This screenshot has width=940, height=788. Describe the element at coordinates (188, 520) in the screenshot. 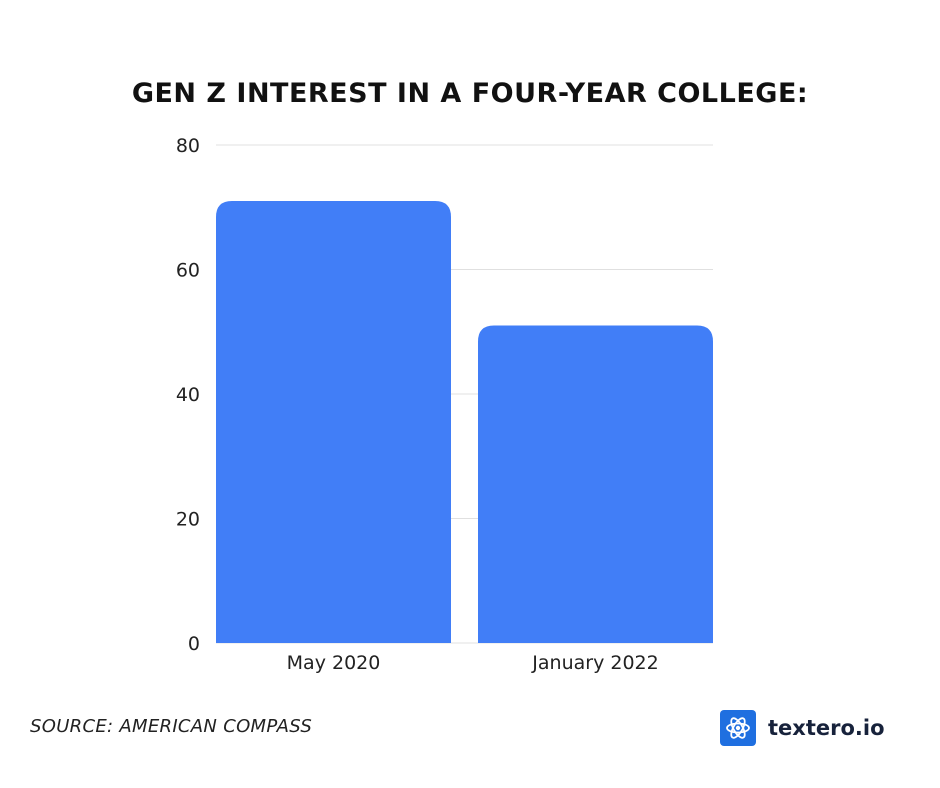

I see `y-tick-label: 20` at that location.